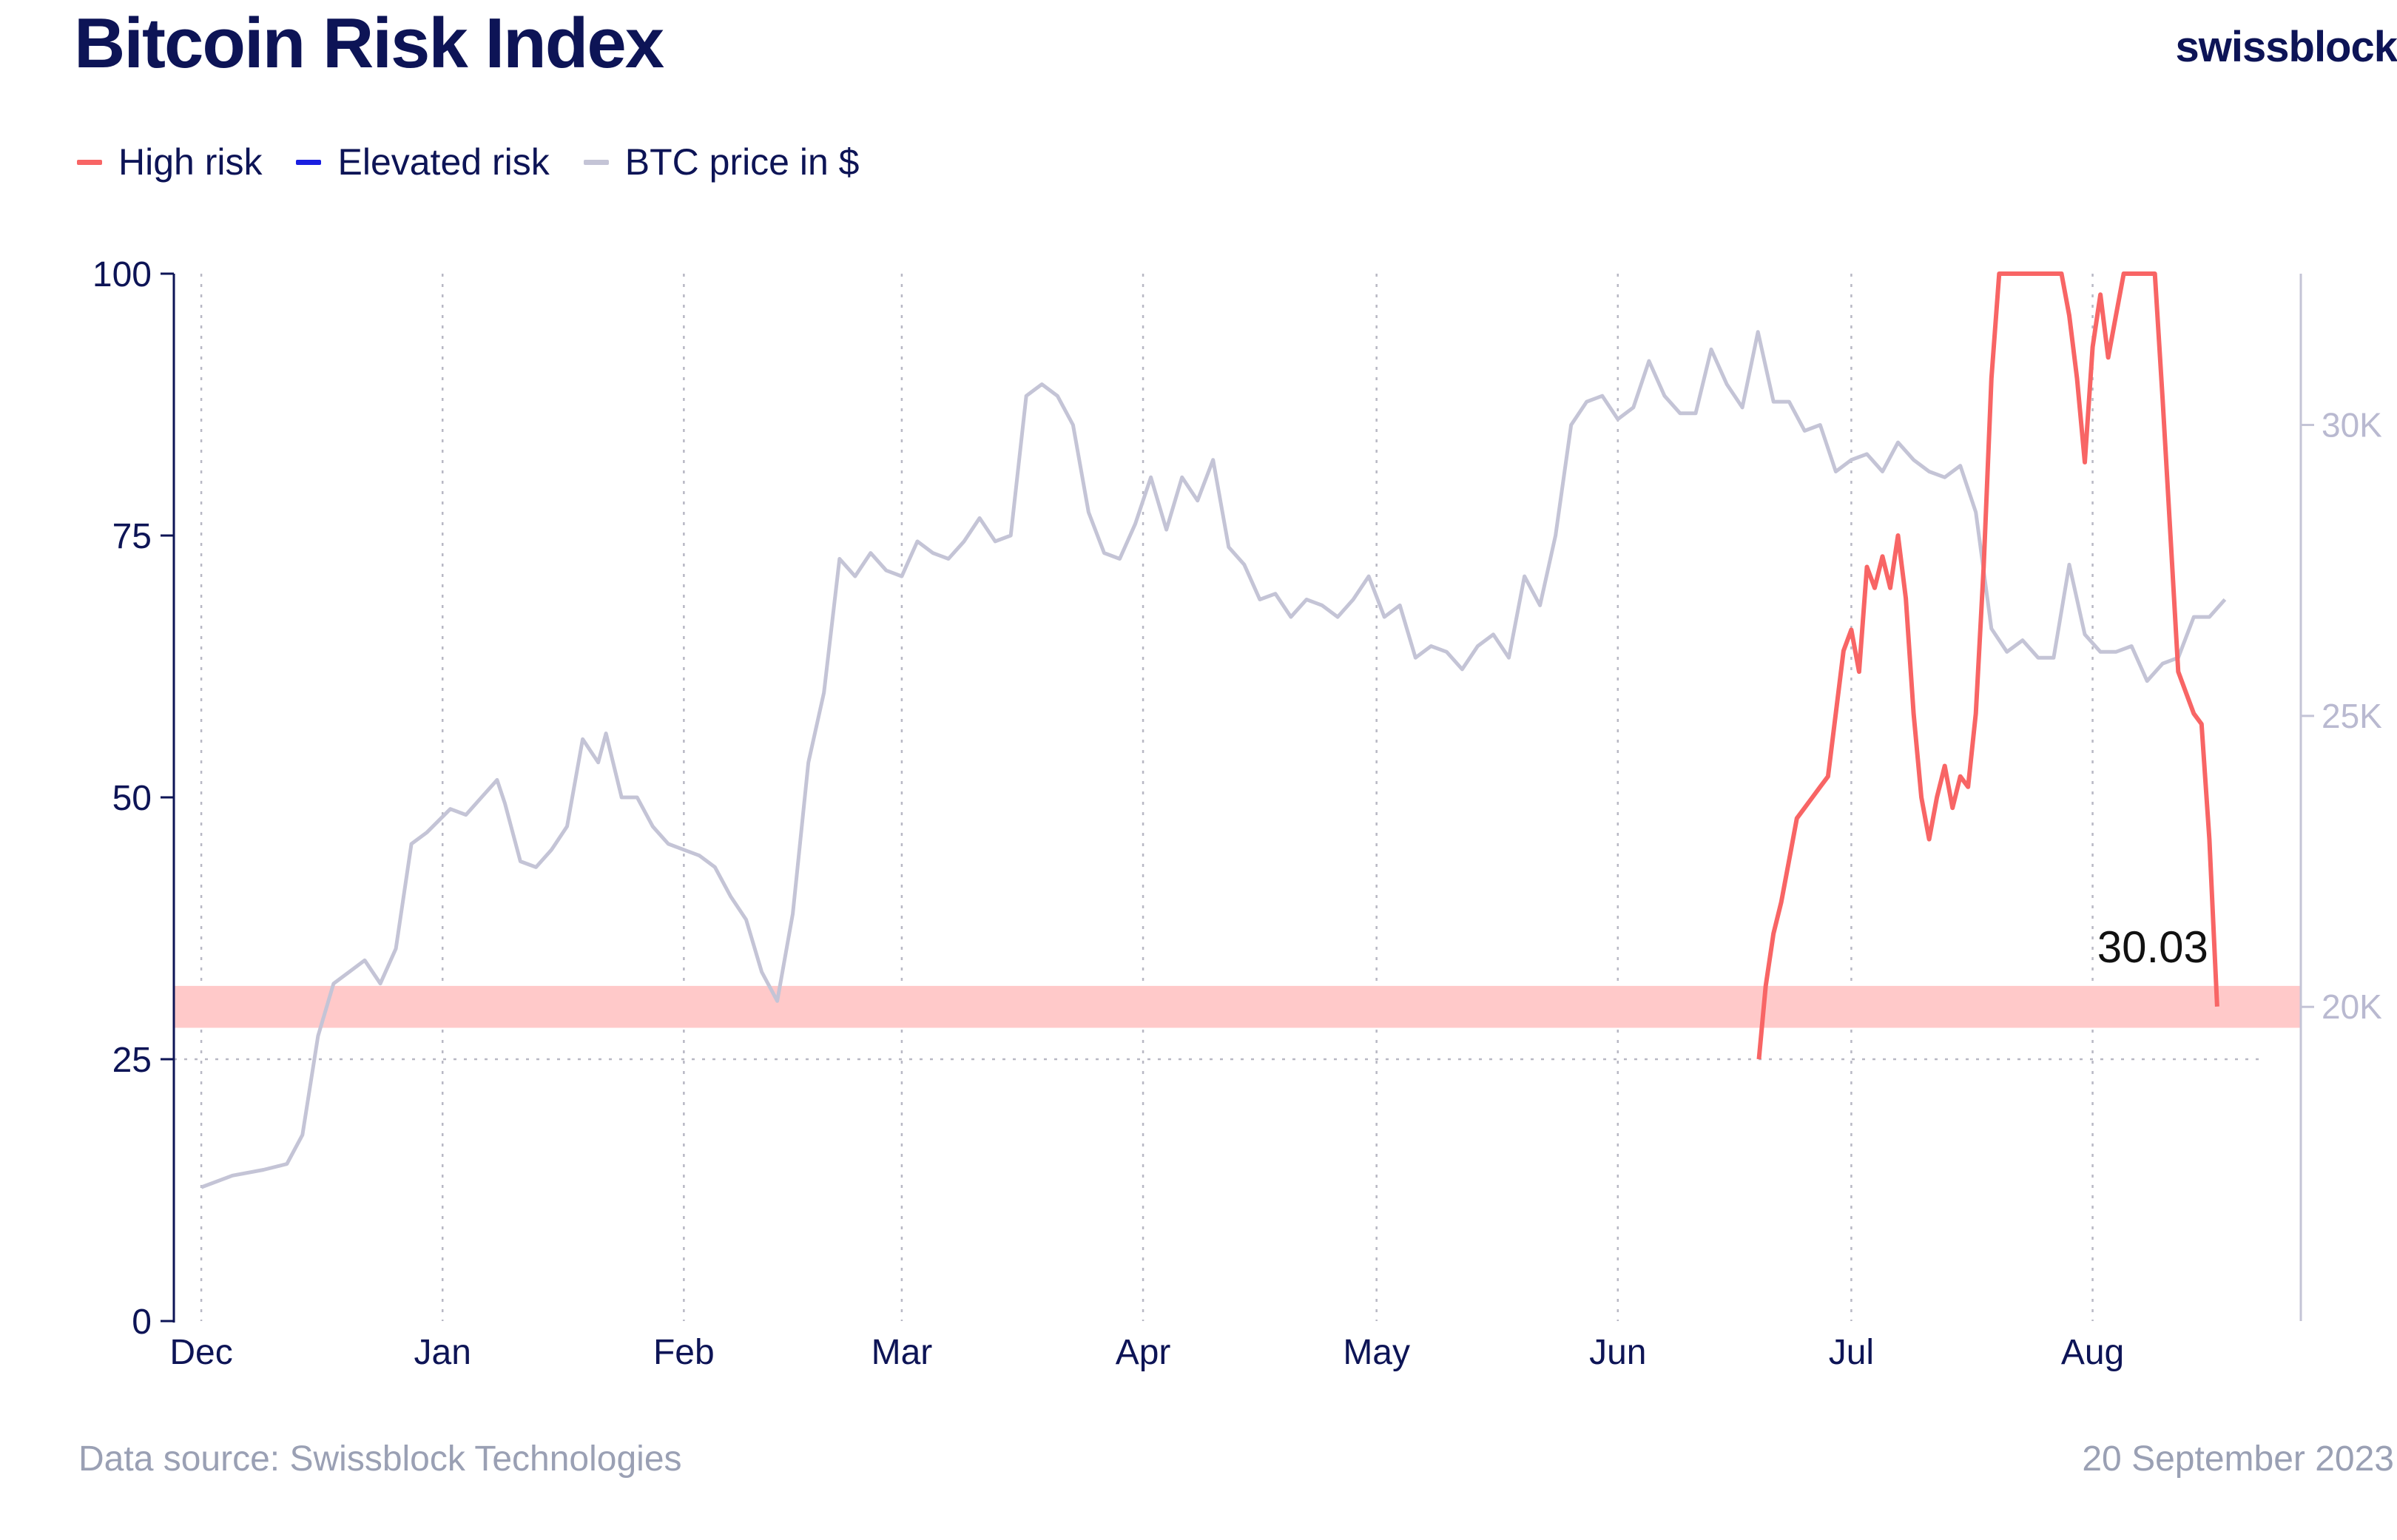  I want to click on high-risk-segment, so click(1987, 665).